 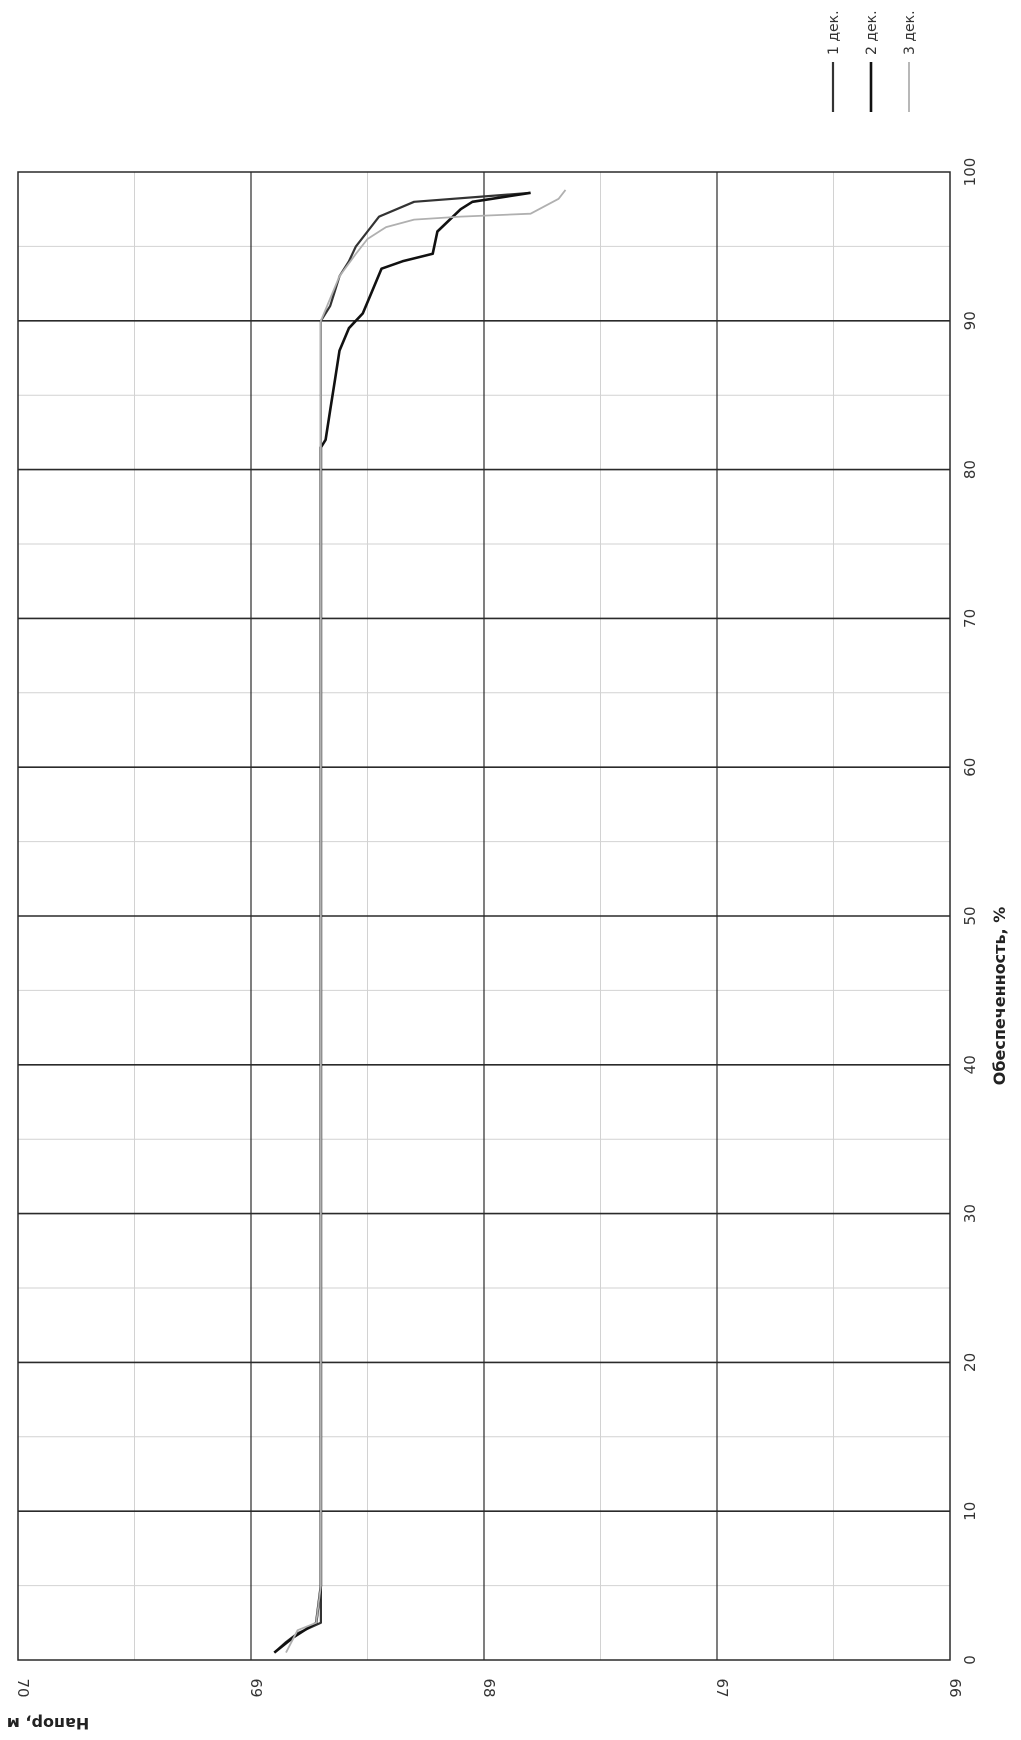 I want to click on y-tick-label: 70, so click(x=23, y=1687).